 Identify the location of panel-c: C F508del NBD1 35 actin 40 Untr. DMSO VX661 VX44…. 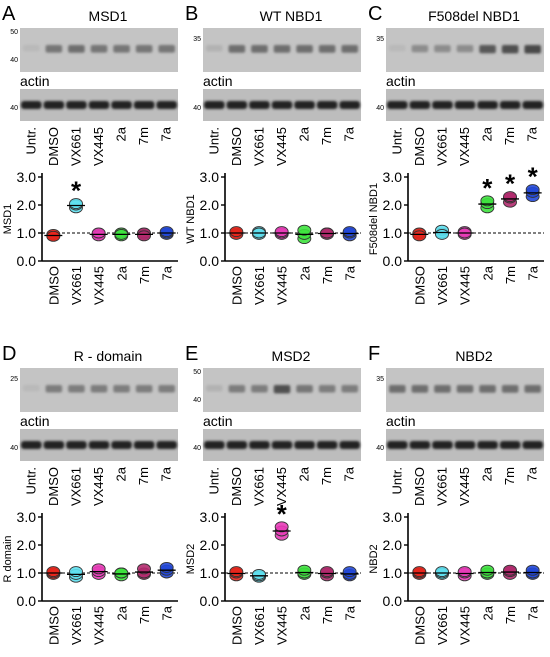
(456, 154).